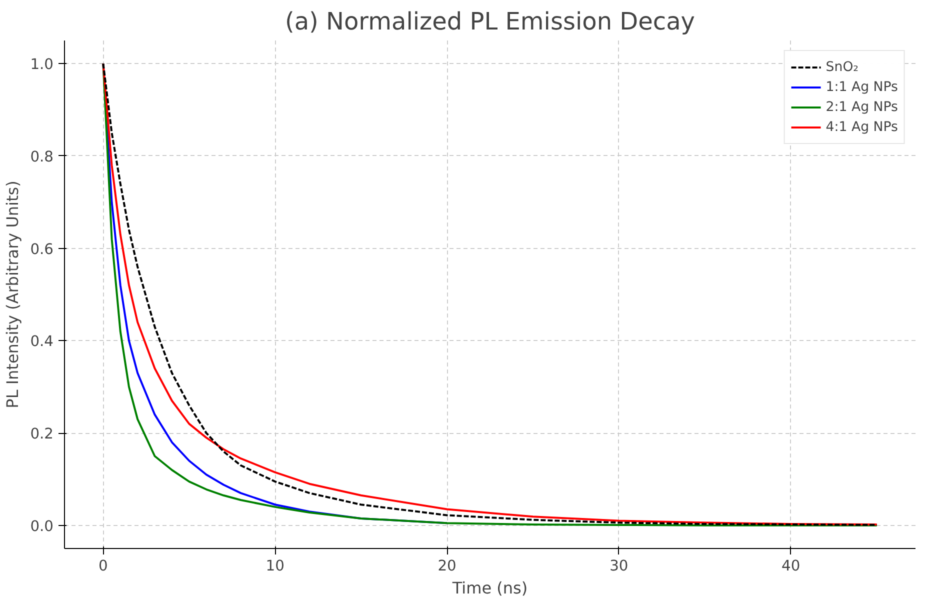 Image resolution: width=925 pixels, height=607 pixels. I want to click on legend-label: 2:1 Ag NPs, so click(862, 107).